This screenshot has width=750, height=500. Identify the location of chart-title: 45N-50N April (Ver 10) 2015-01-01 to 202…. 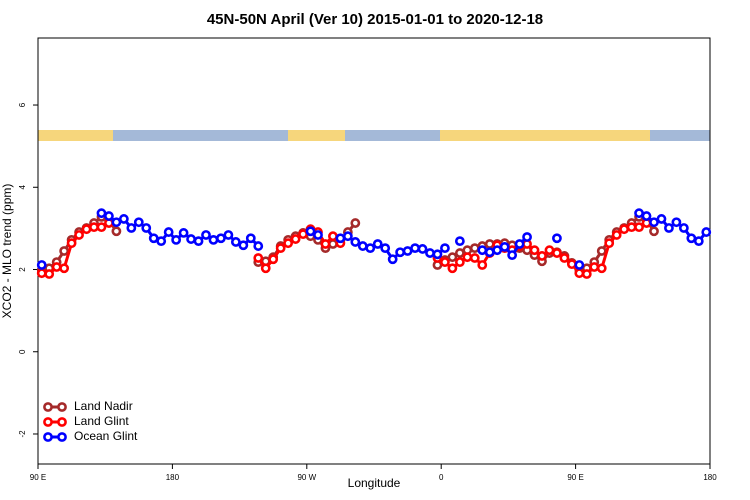
(375, 19).